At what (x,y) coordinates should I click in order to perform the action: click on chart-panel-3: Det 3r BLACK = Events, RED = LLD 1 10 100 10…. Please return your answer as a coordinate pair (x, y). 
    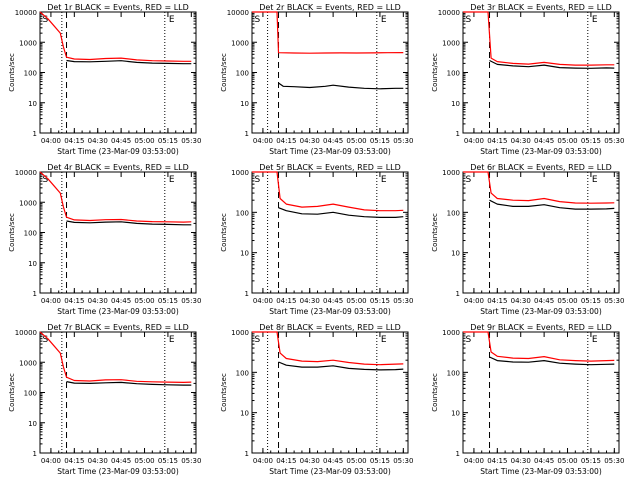
    Looking at the image, I should click on (527, 79).